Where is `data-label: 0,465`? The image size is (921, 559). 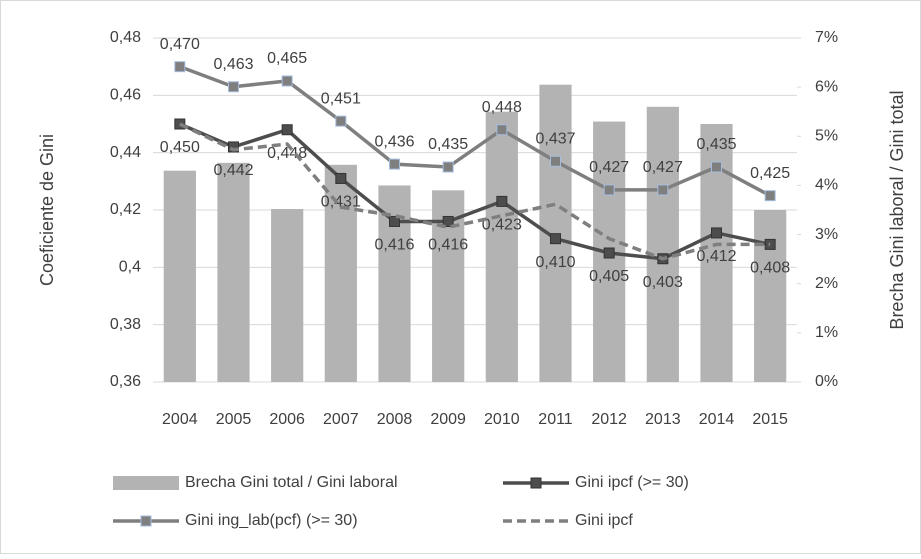
data-label: 0,465 is located at coordinates (287, 58).